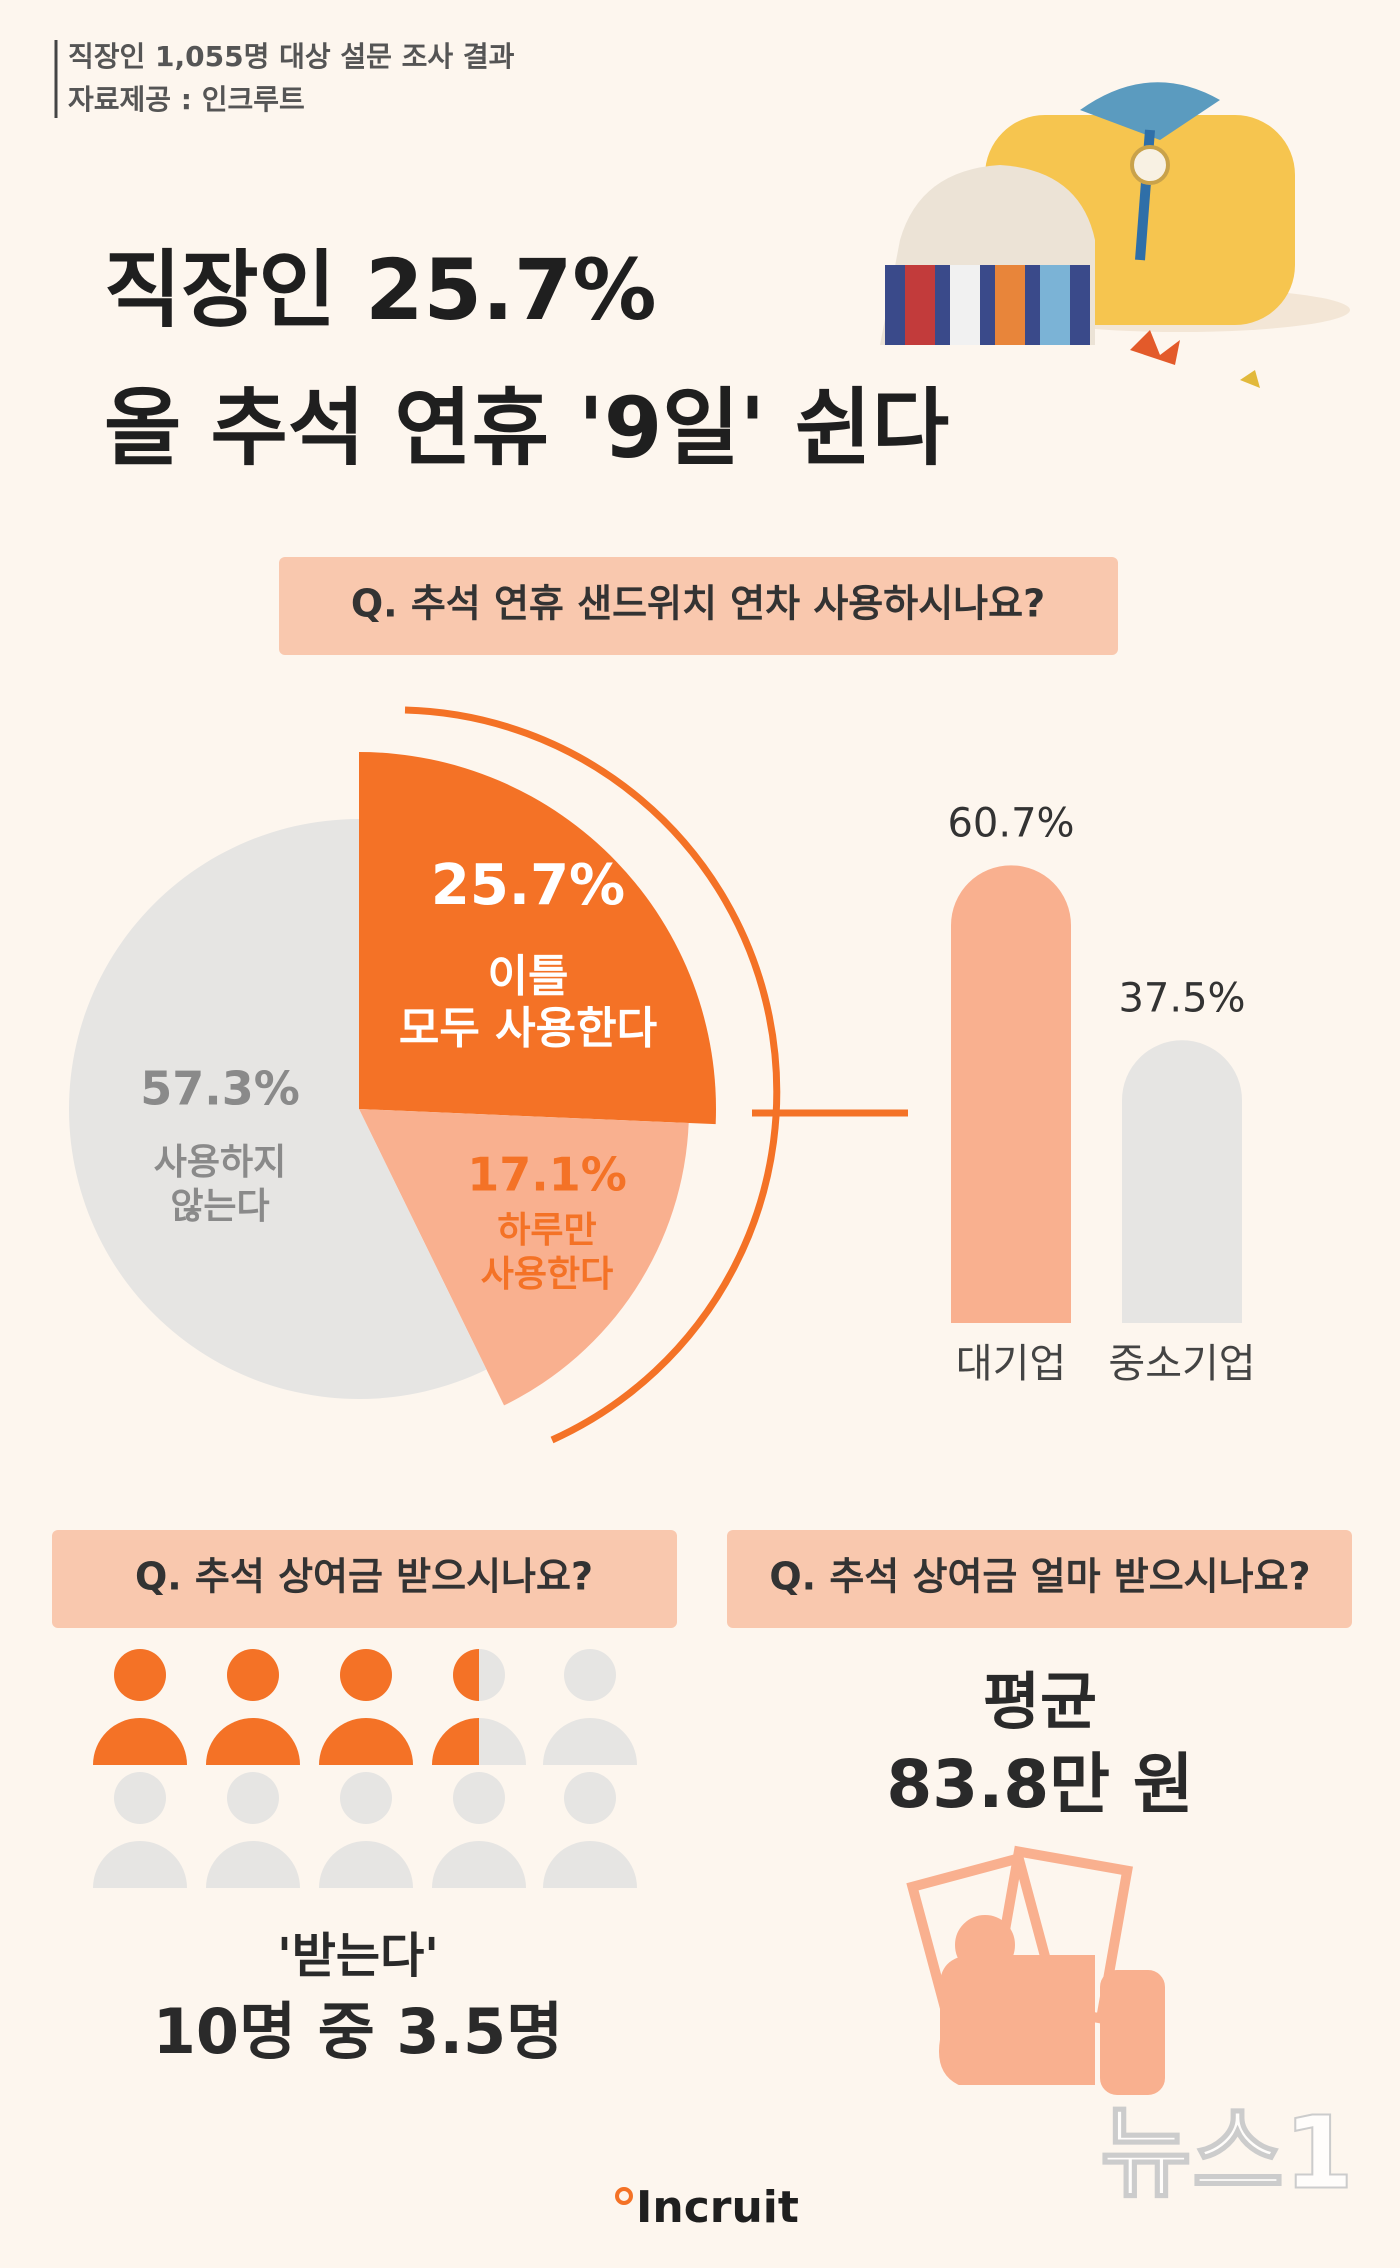  I want to click on gift-illustration, so click(1115, 235).